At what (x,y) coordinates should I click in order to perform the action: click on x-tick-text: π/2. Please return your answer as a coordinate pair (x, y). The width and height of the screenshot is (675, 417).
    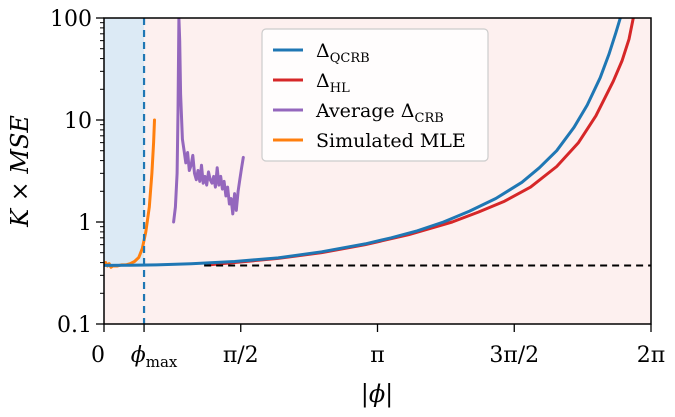
    Looking at the image, I should click on (241, 355).